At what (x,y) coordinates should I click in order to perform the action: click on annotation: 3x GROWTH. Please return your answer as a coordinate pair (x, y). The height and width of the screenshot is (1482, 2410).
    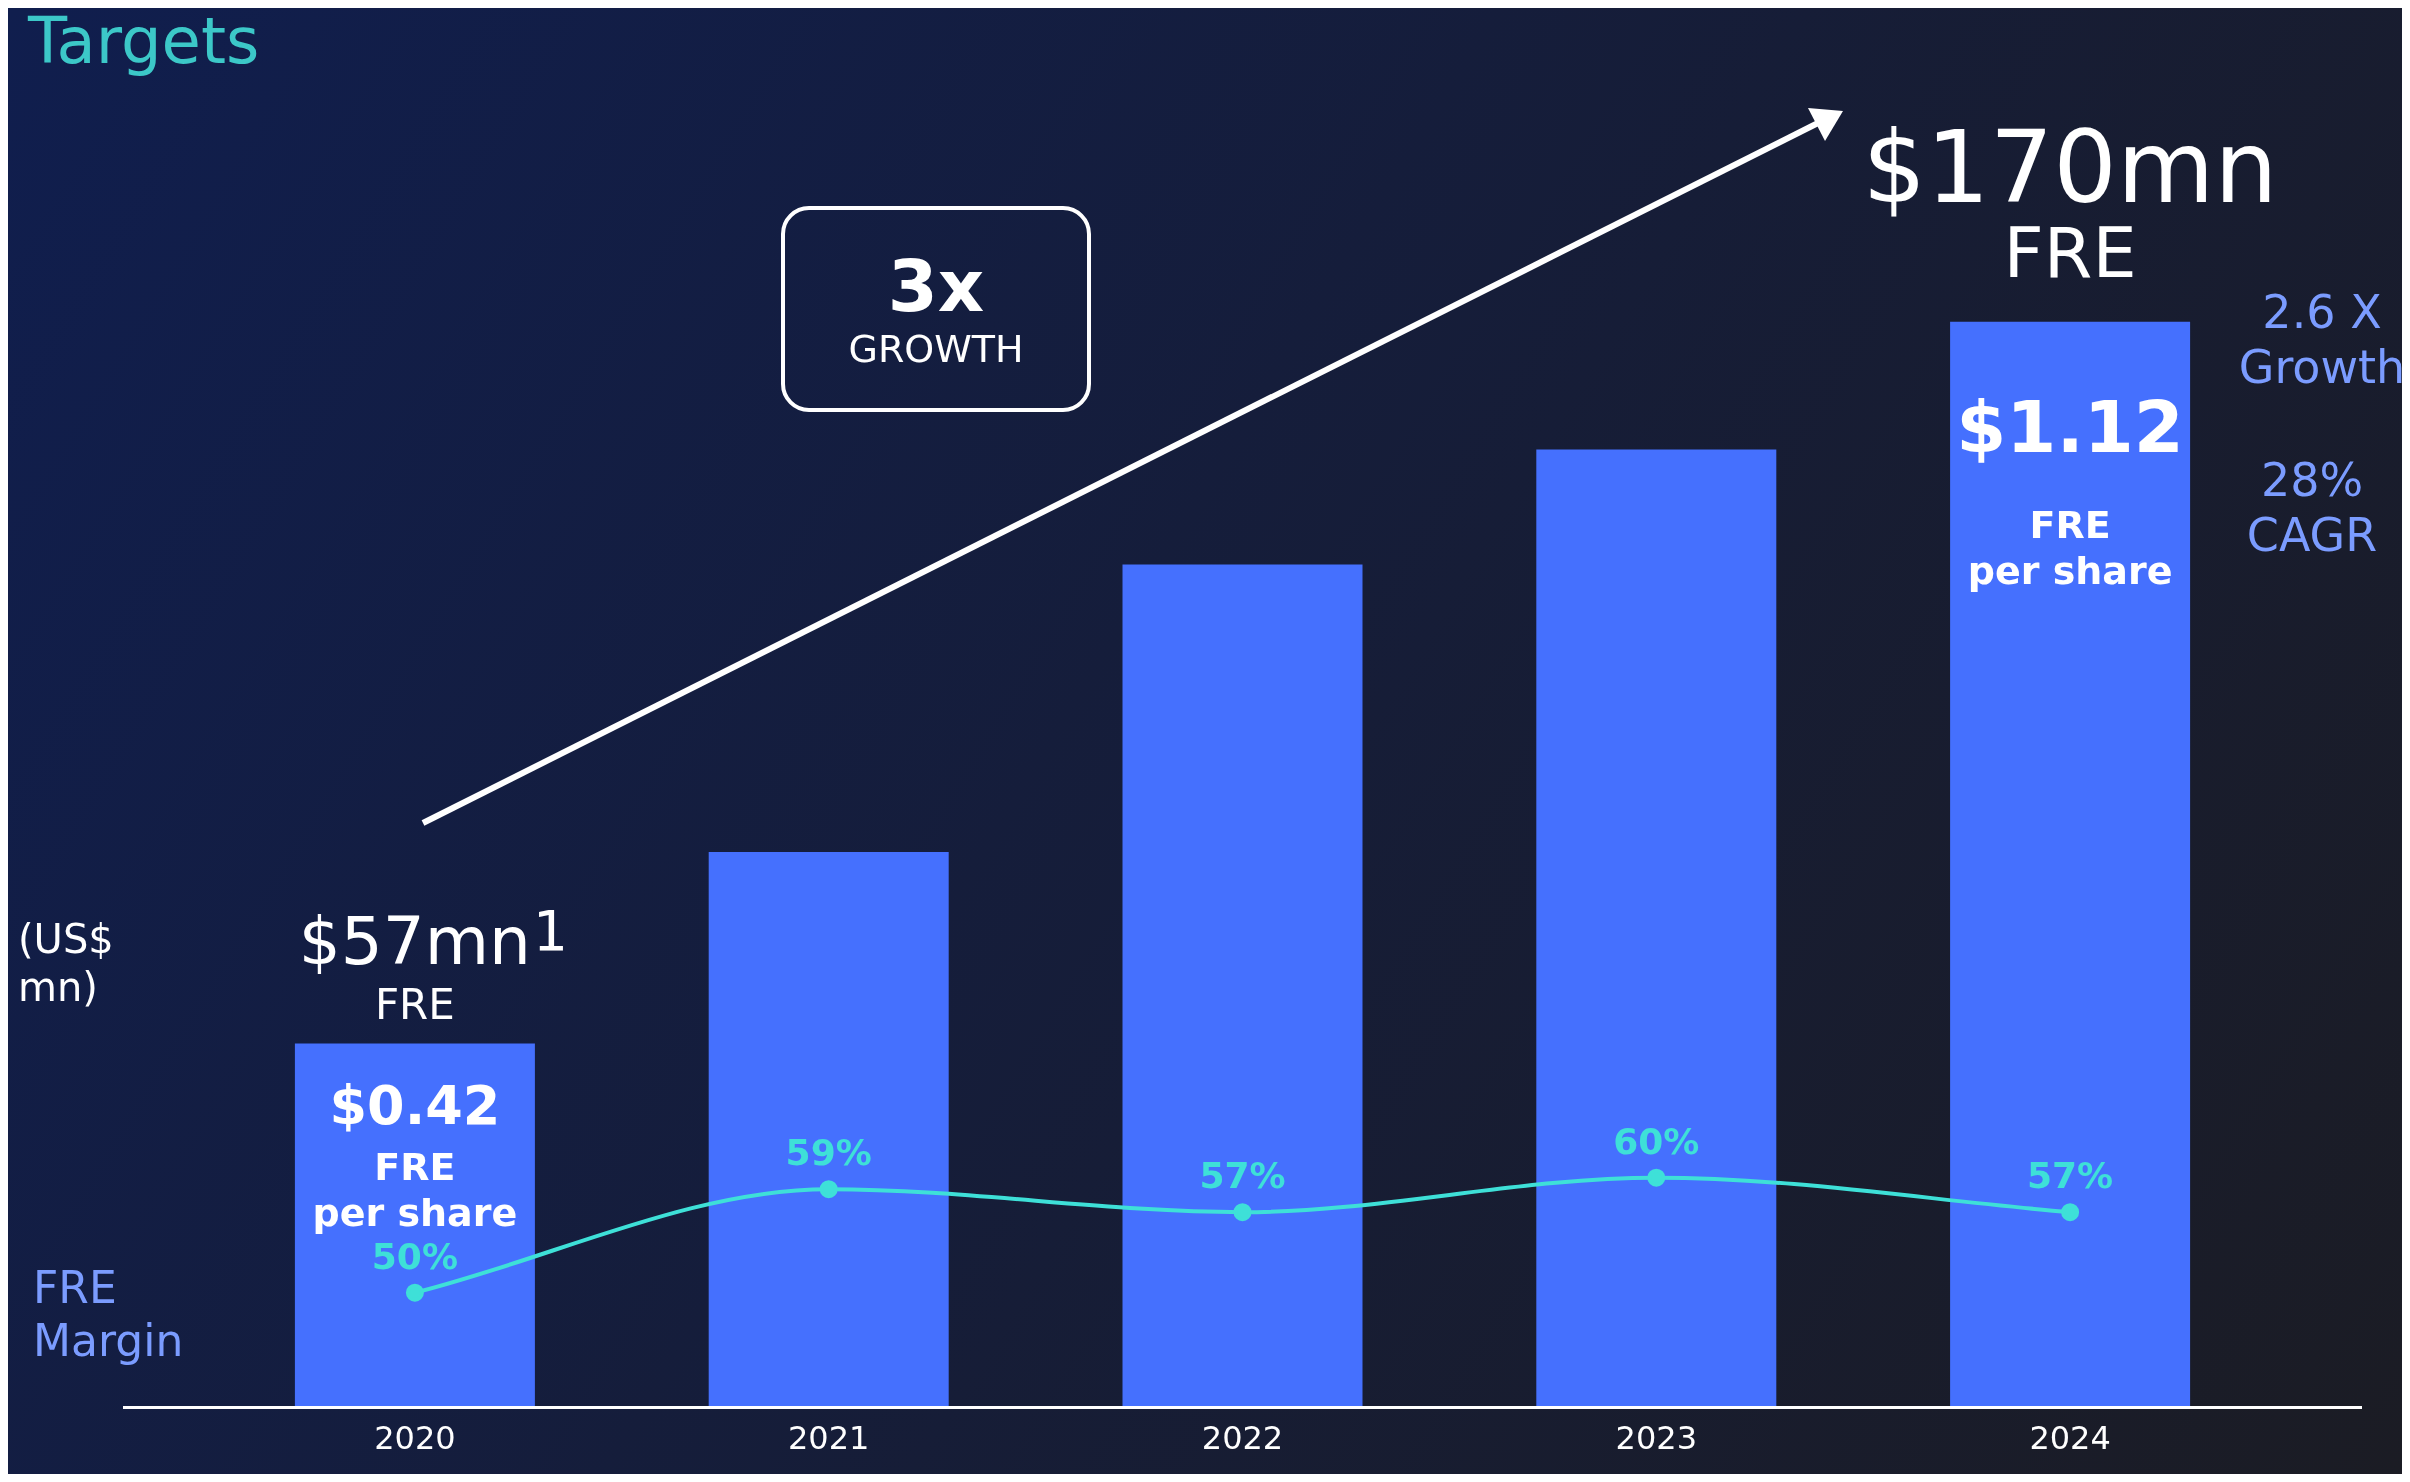
    Looking at the image, I should click on (936, 307).